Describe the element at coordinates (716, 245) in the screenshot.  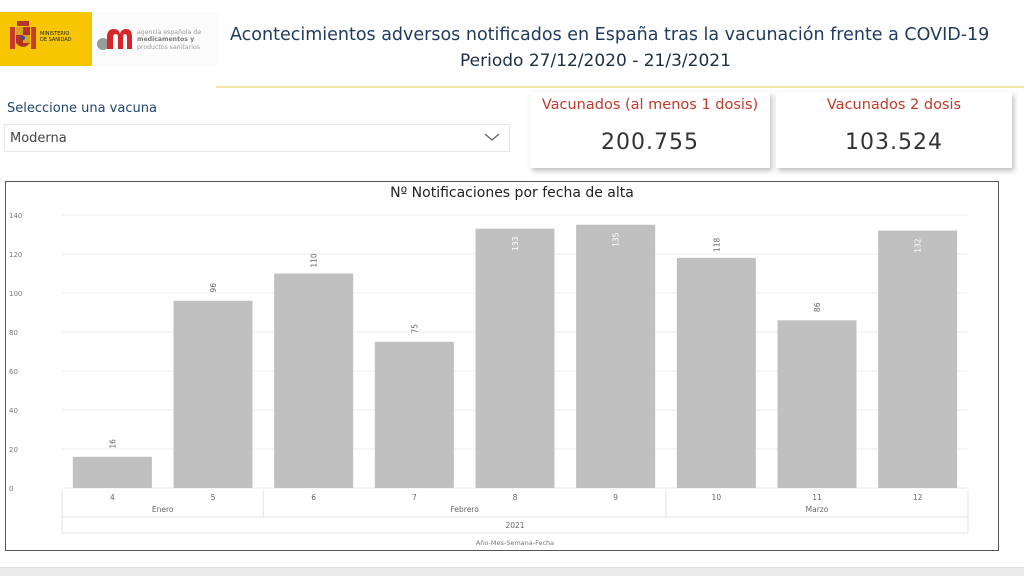
I see `data-label: 118` at that location.